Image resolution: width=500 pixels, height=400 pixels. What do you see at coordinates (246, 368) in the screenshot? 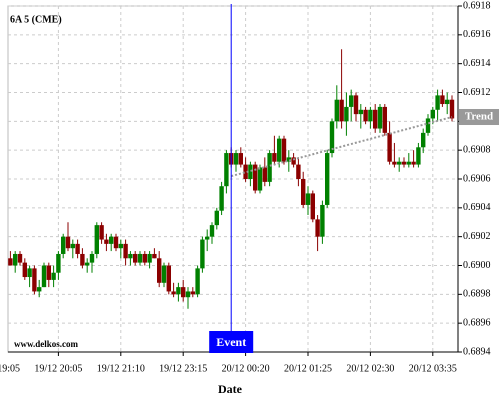
I see `x-tick-label: 20/12 00:20` at bounding box center [246, 368].